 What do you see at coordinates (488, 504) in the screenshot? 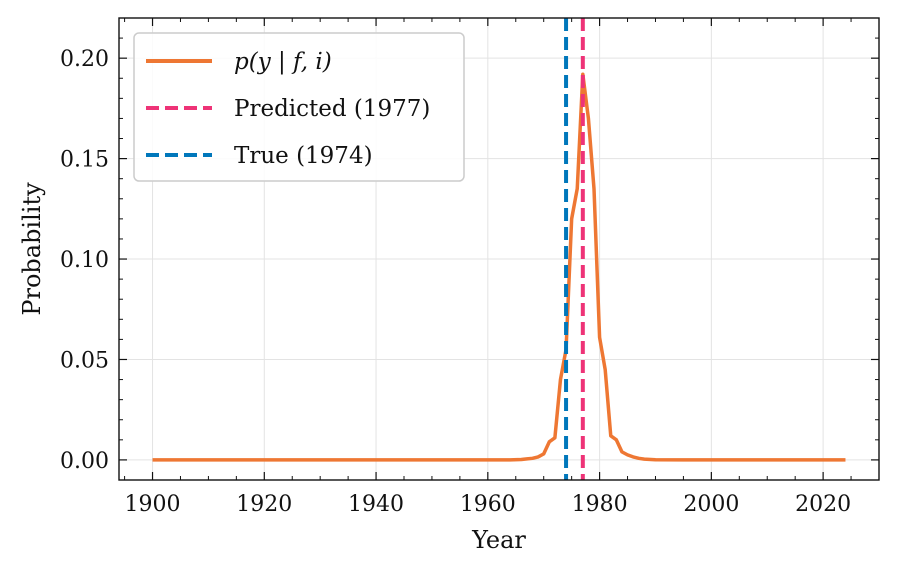
I see `x-tick-label: 1960` at bounding box center [488, 504].